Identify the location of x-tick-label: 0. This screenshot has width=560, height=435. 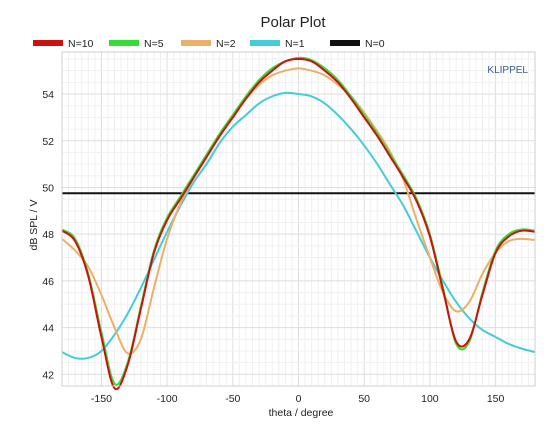
(299, 399).